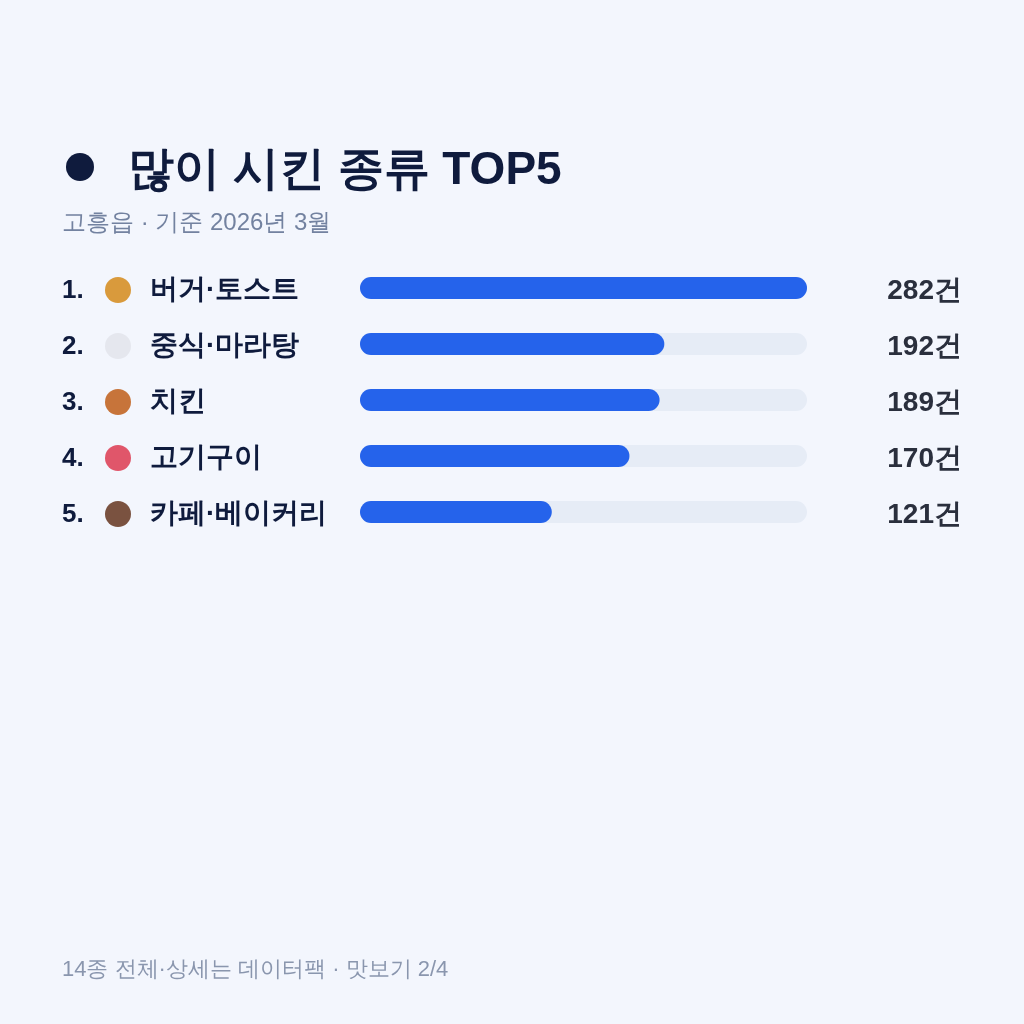  I want to click on data-label: 189건, so click(924, 401).